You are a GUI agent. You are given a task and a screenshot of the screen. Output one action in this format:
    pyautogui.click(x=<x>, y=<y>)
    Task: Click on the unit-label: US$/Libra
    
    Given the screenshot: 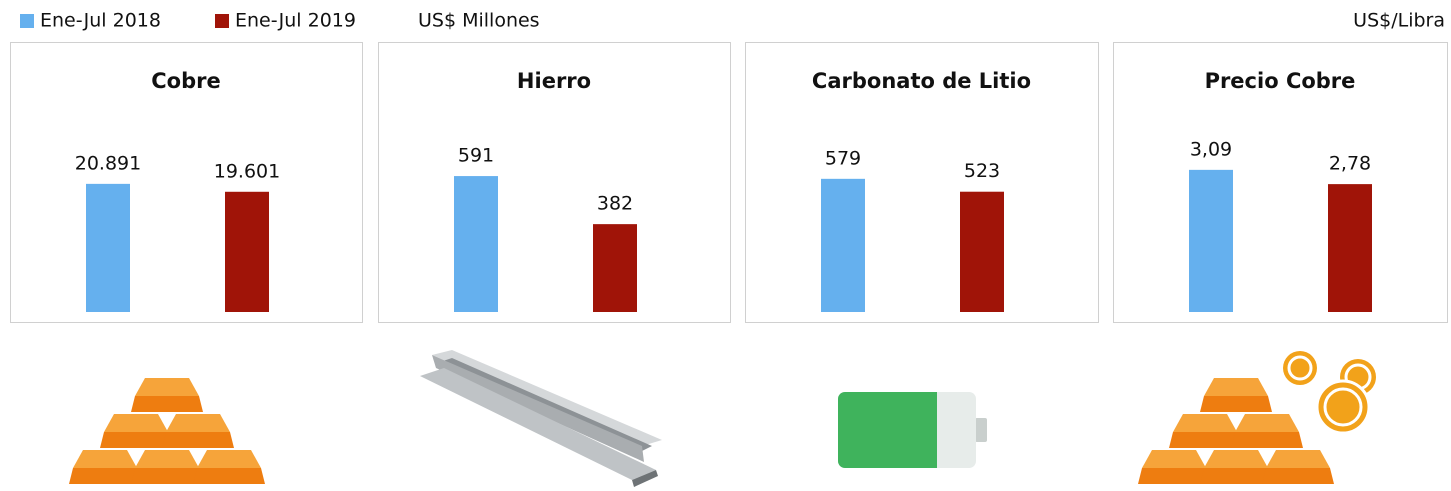 What is the action you would take?
    pyautogui.click(x=1399, y=21)
    